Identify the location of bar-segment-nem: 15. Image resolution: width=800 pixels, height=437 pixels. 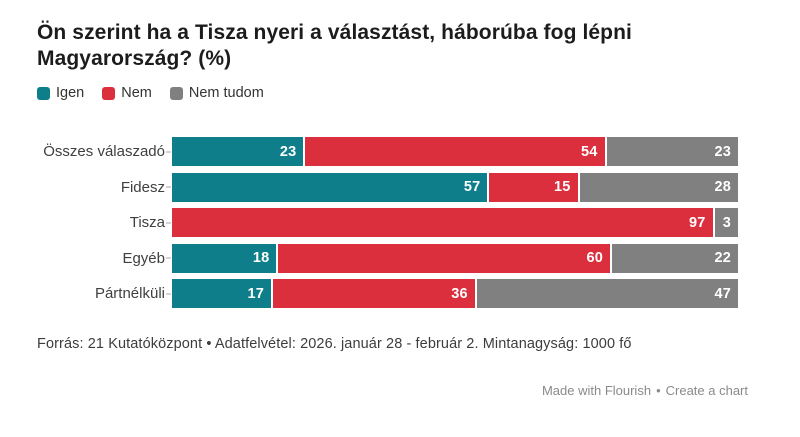
(533, 187).